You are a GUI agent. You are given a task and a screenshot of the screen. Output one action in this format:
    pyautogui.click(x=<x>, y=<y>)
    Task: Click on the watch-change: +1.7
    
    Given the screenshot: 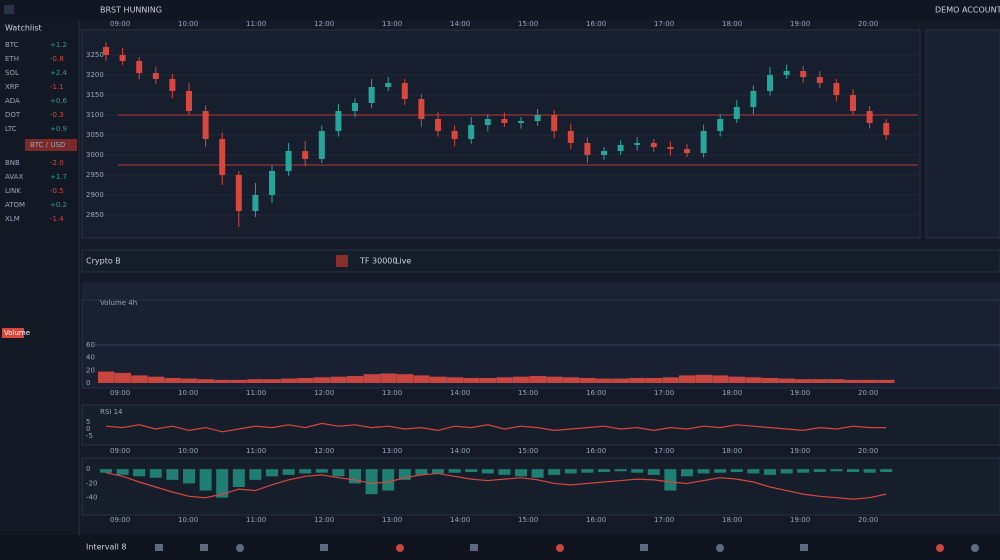 What is the action you would take?
    pyautogui.click(x=58, y=177)
    